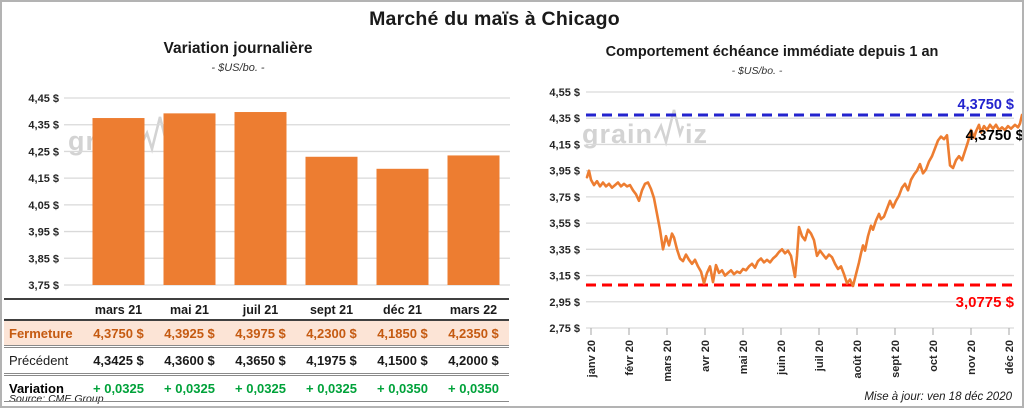  I want to click on x-axis-label: juin 20, so click(782, 358).